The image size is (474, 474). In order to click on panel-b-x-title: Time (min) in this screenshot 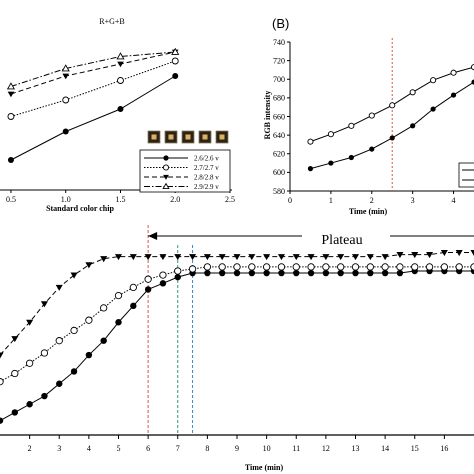, I will do `click(368, 211)`.